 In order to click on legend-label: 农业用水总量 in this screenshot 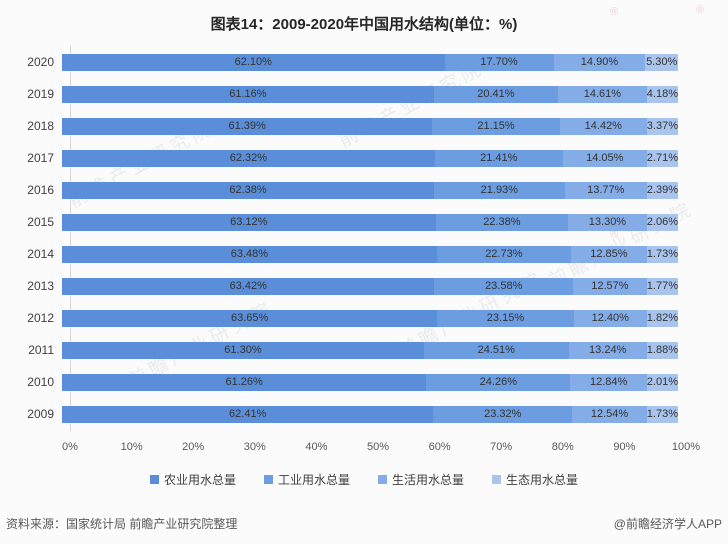, I will do `click(199, 480)`.